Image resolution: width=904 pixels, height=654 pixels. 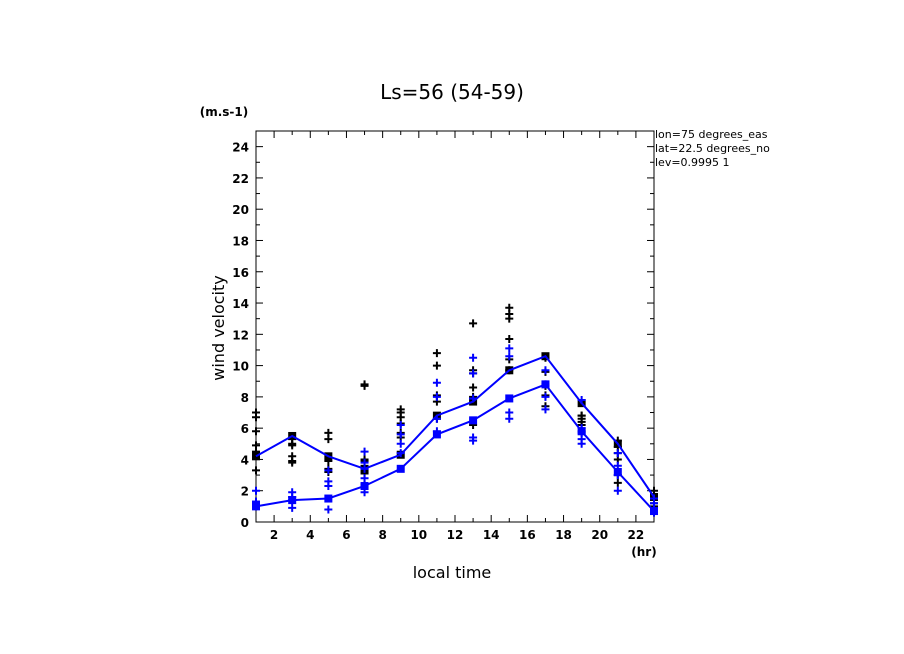 What do you see at coordinates (310, 535) in the screenshot?
I see `x-tick-label: 4` at bounding box center [310, 535].